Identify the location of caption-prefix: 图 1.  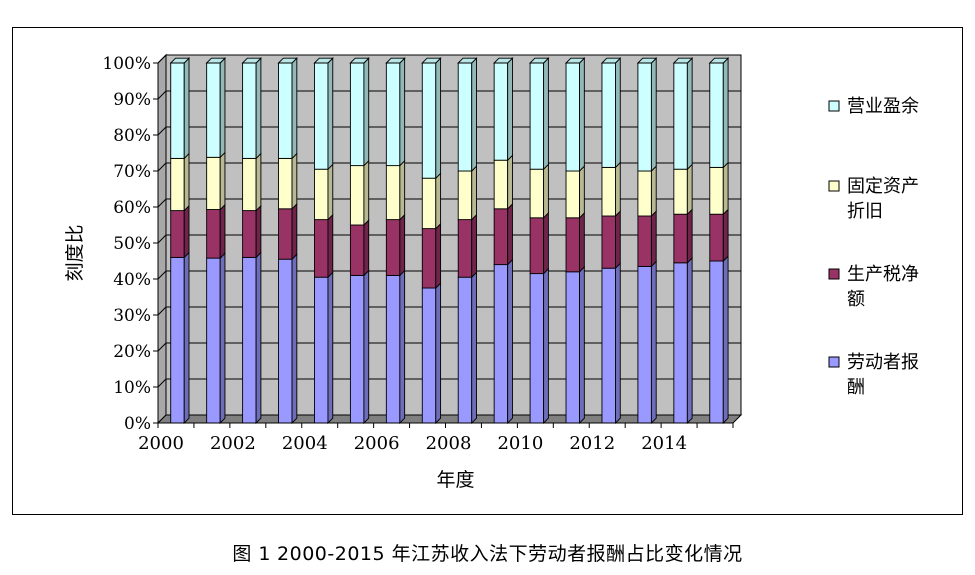
(252, 554).